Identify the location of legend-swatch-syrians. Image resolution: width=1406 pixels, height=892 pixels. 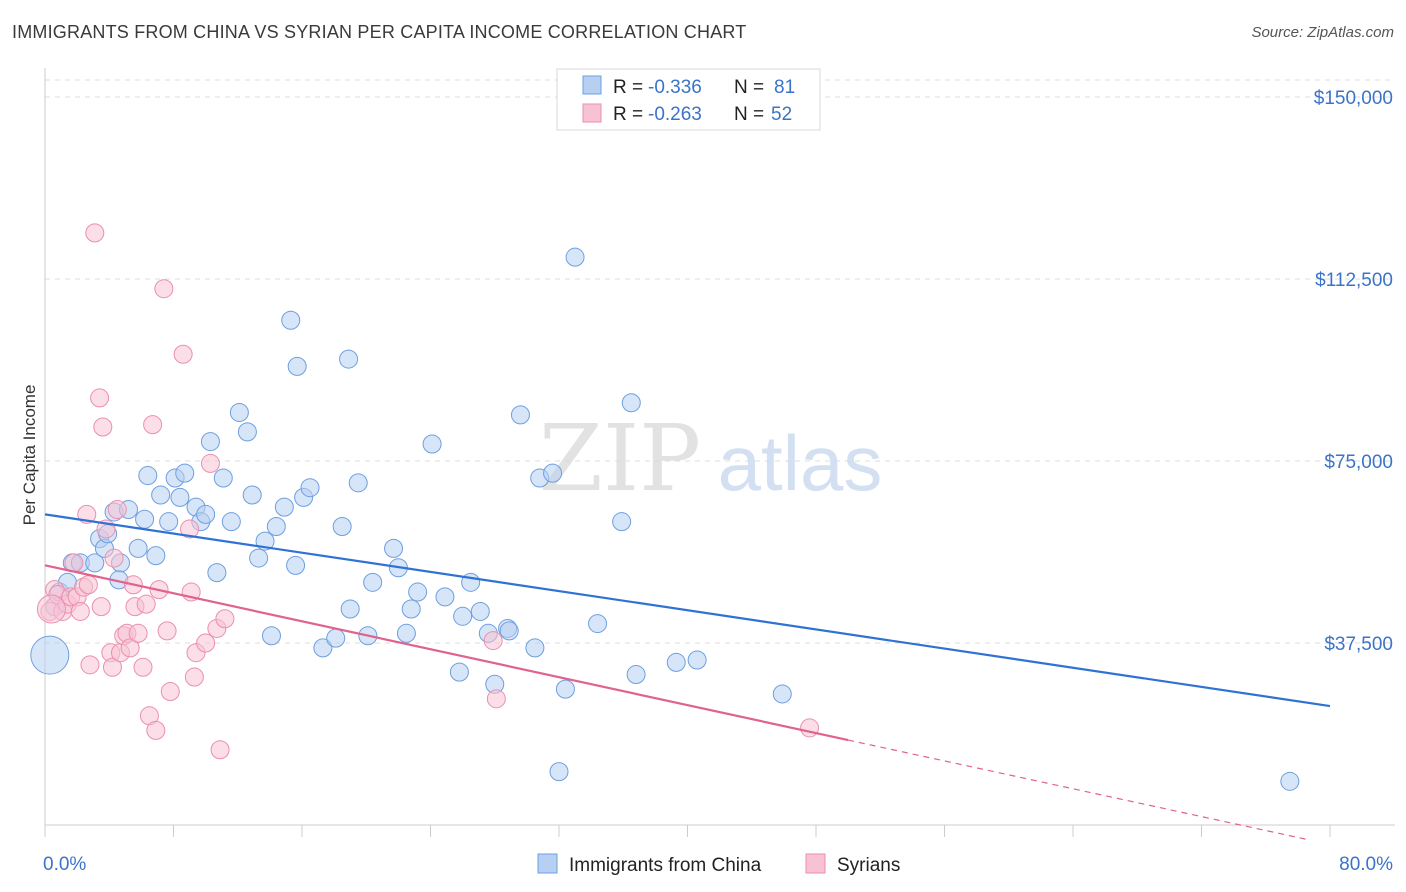
(592, 113).